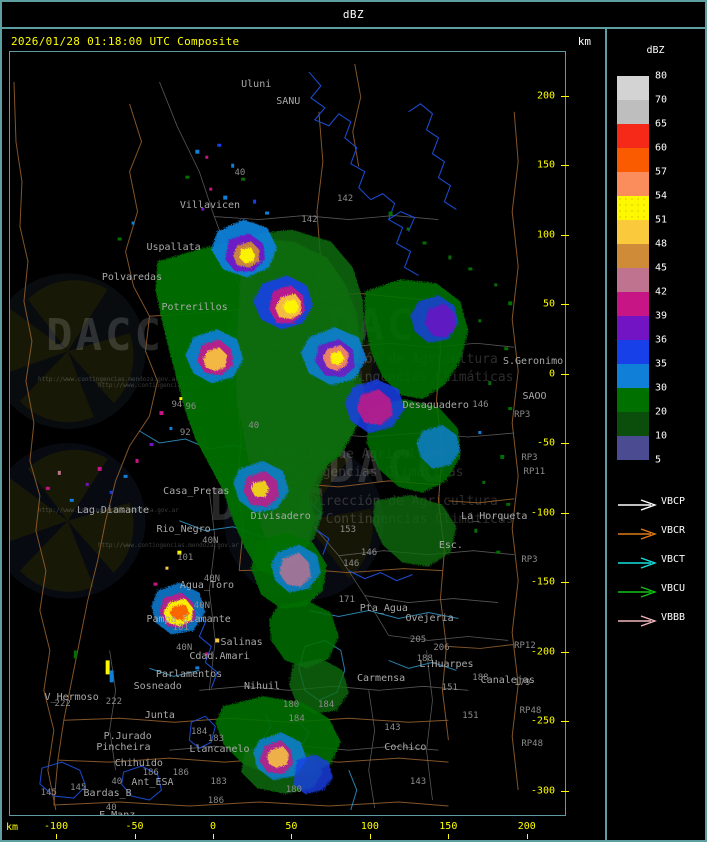 The image size is (707, 842). Describe the element at coordinates (262, 686) in the screenshot. I see `map-place-label: Nihuil` at that location.